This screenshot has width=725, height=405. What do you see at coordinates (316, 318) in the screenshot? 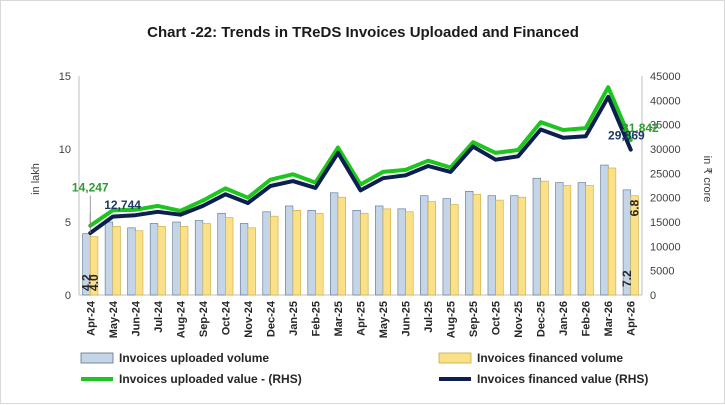
I see `x-tick-label: Feb-25` at bounding box center [316, 318].